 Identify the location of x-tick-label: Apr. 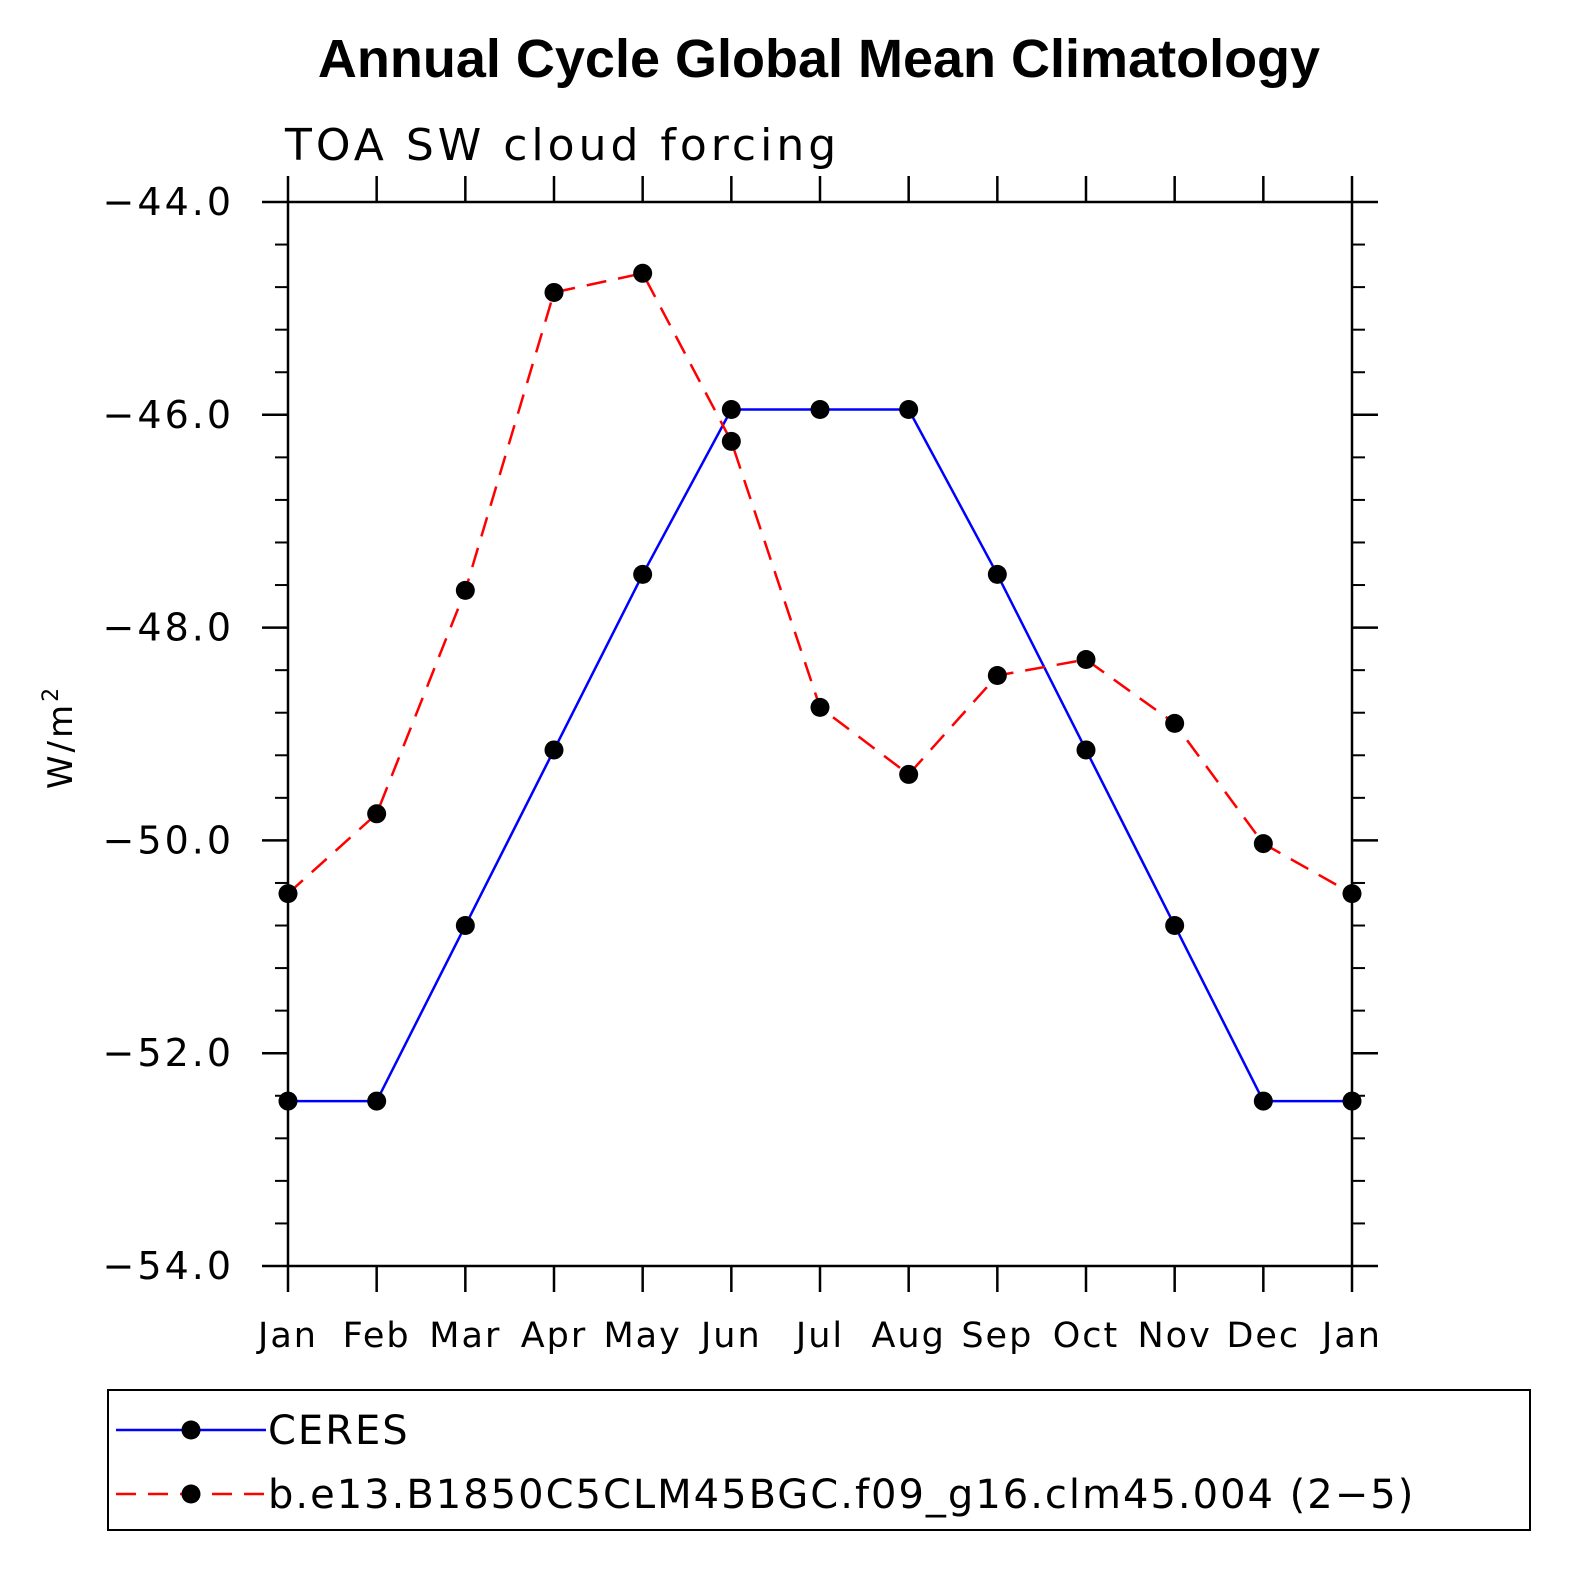
(554, 1336).